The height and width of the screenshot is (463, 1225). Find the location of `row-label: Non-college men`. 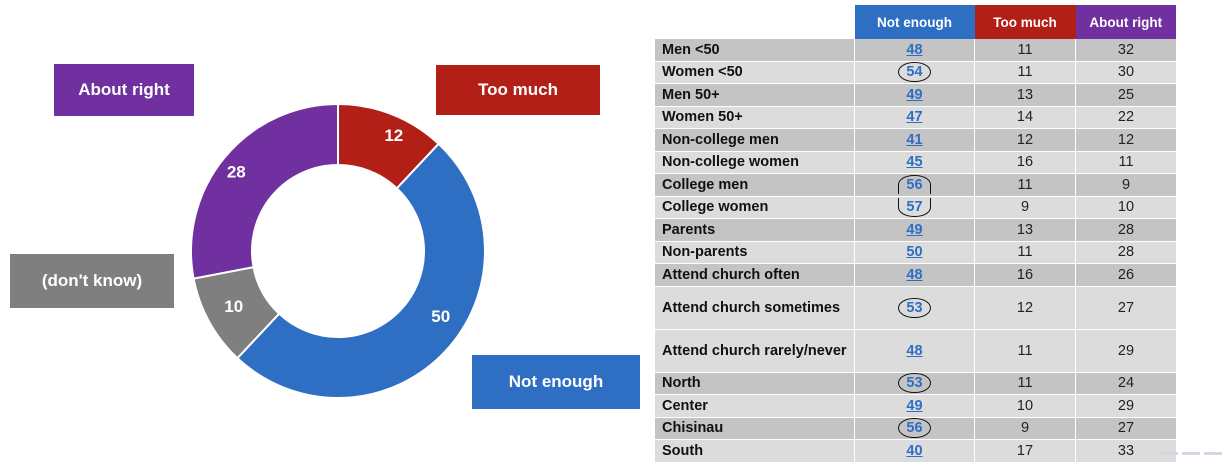

row-label: Non-college men is located at coordinates (755, 140).